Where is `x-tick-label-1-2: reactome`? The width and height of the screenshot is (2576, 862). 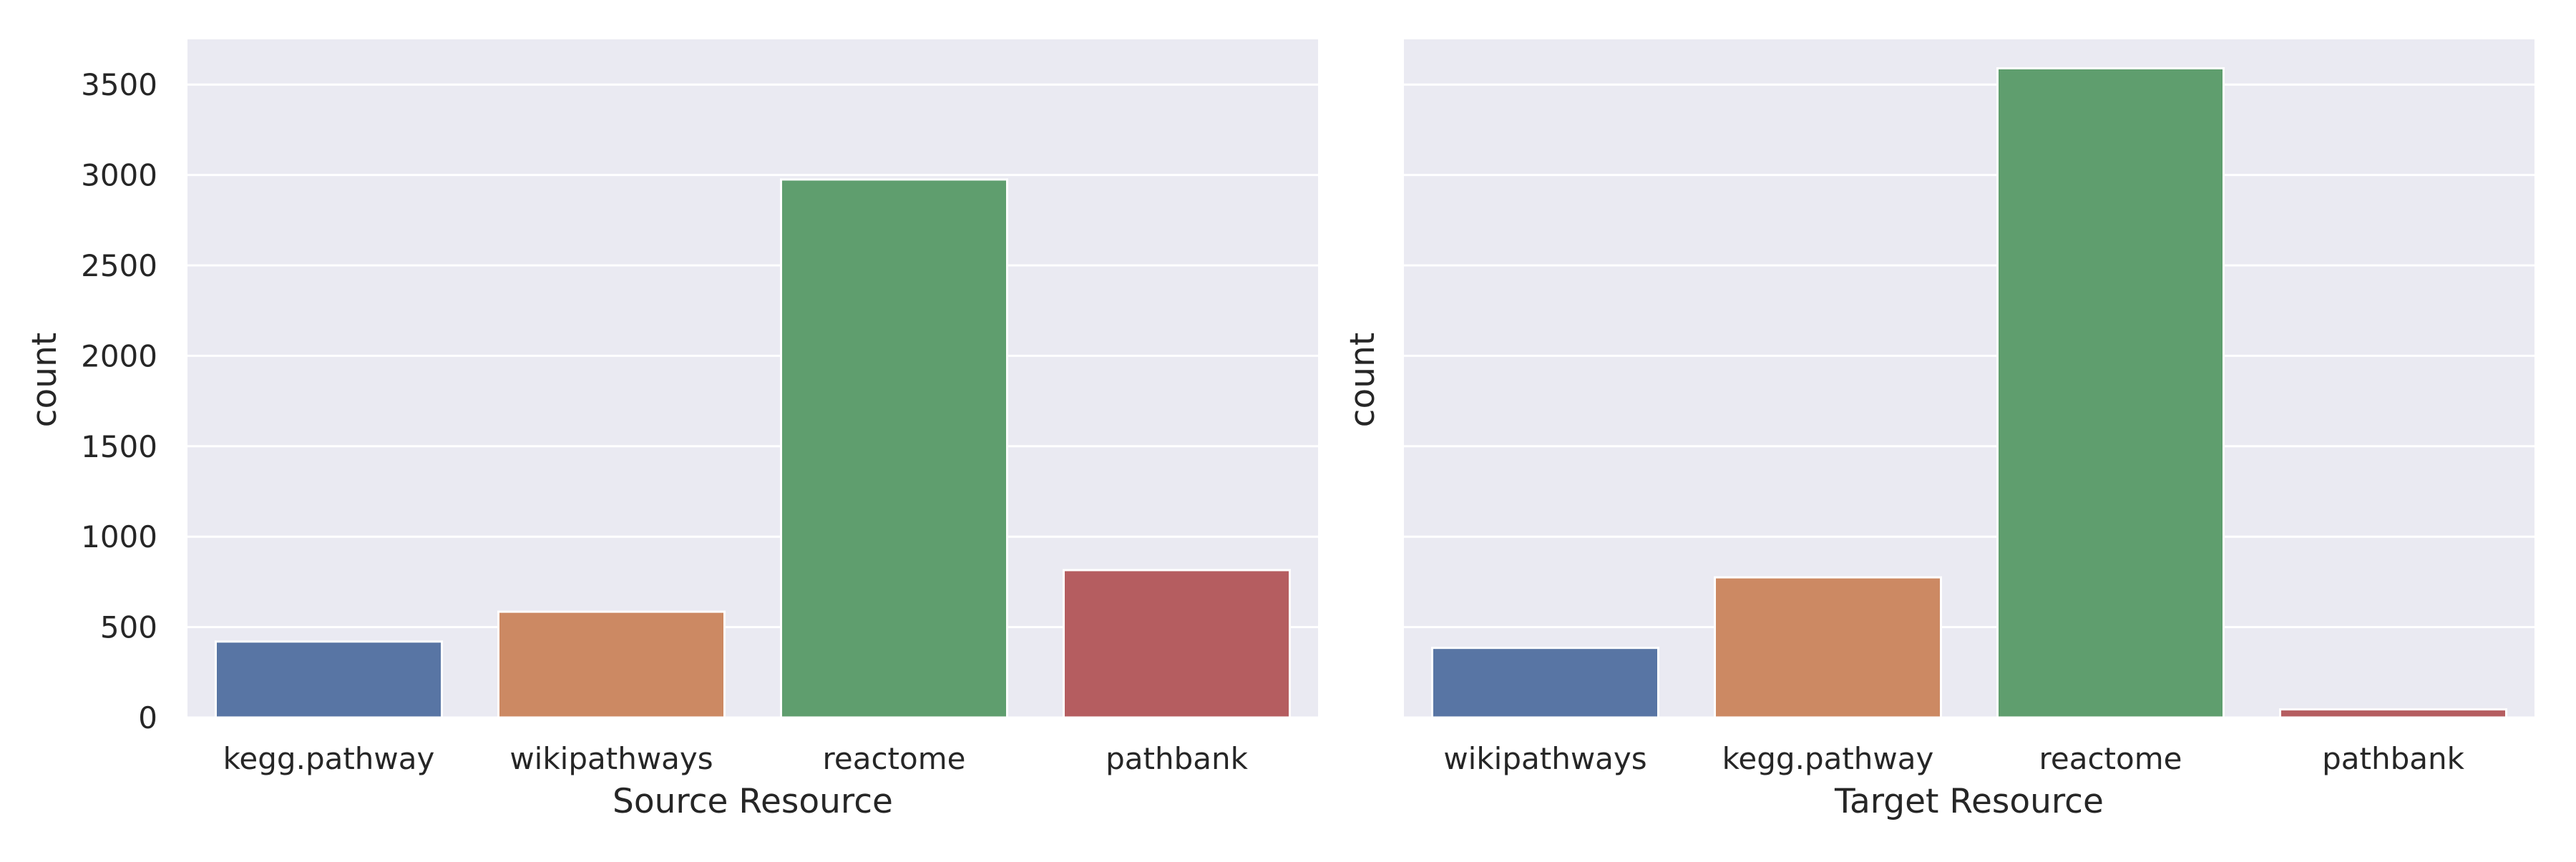 x-tick-label-1-2: reactome is located at coordinates (894, 758).